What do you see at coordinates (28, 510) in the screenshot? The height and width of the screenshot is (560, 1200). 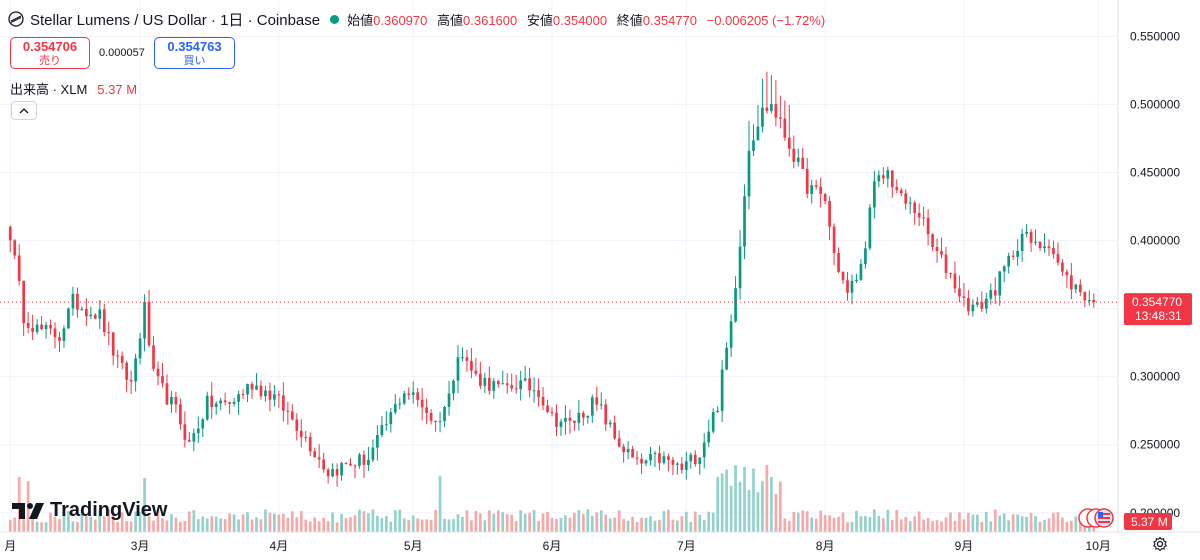 I see `tradingview-logo-icon` at bounding box center [28, 510].